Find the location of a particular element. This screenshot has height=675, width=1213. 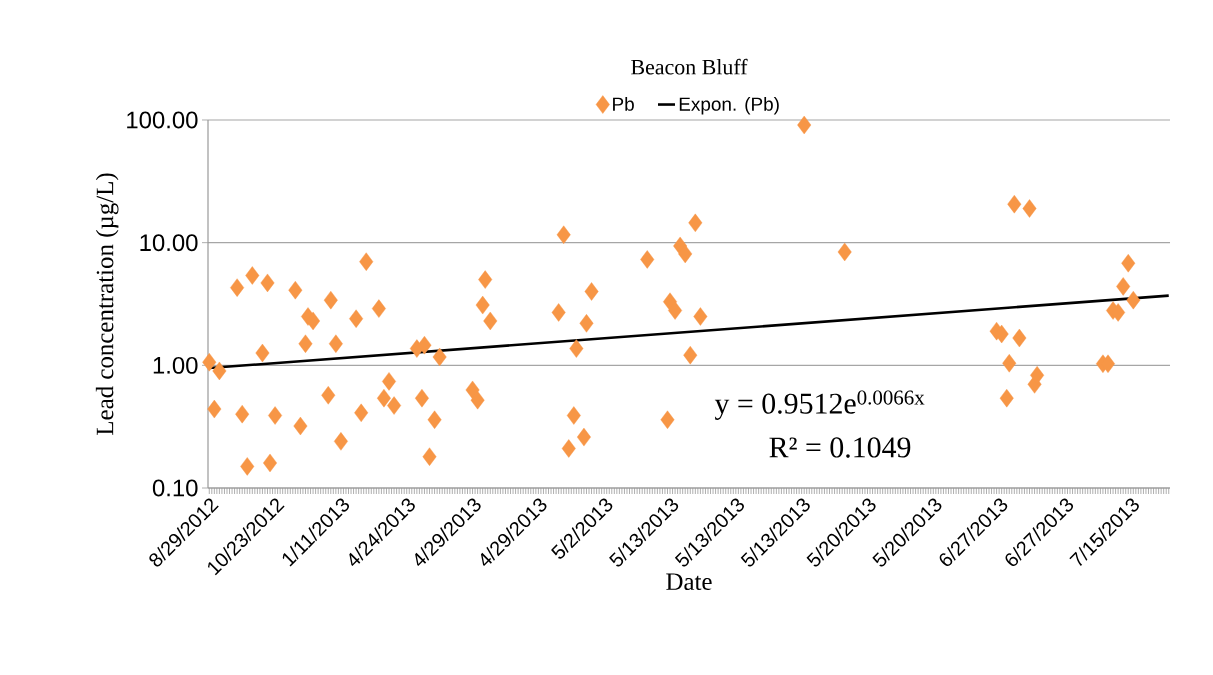

x-axis-title: Date is located at coordinates (689, 582).